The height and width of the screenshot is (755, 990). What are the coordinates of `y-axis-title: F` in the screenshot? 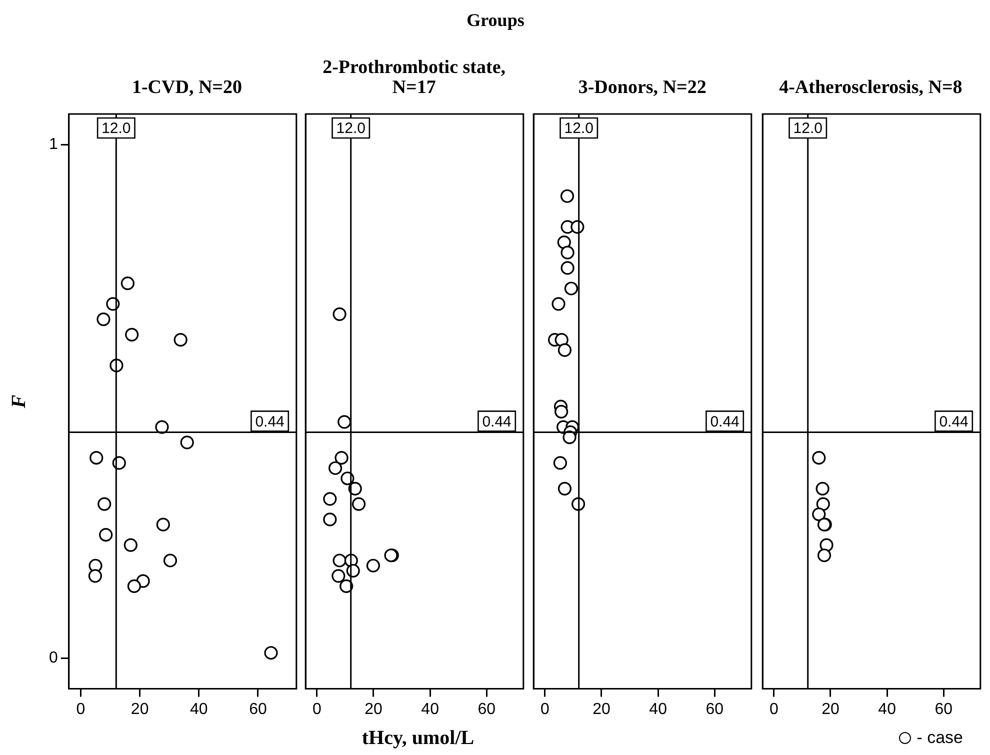 It's located at (19, 402).